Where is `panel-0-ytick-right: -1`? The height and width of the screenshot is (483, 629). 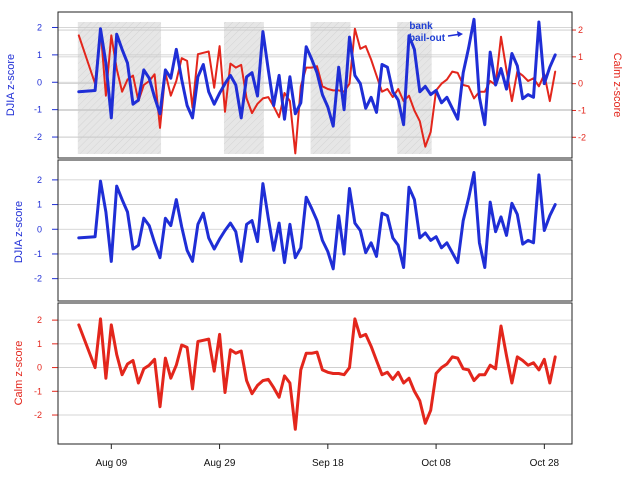
panel-0-ytick-right: -1 is located at coordinates (582, 110).